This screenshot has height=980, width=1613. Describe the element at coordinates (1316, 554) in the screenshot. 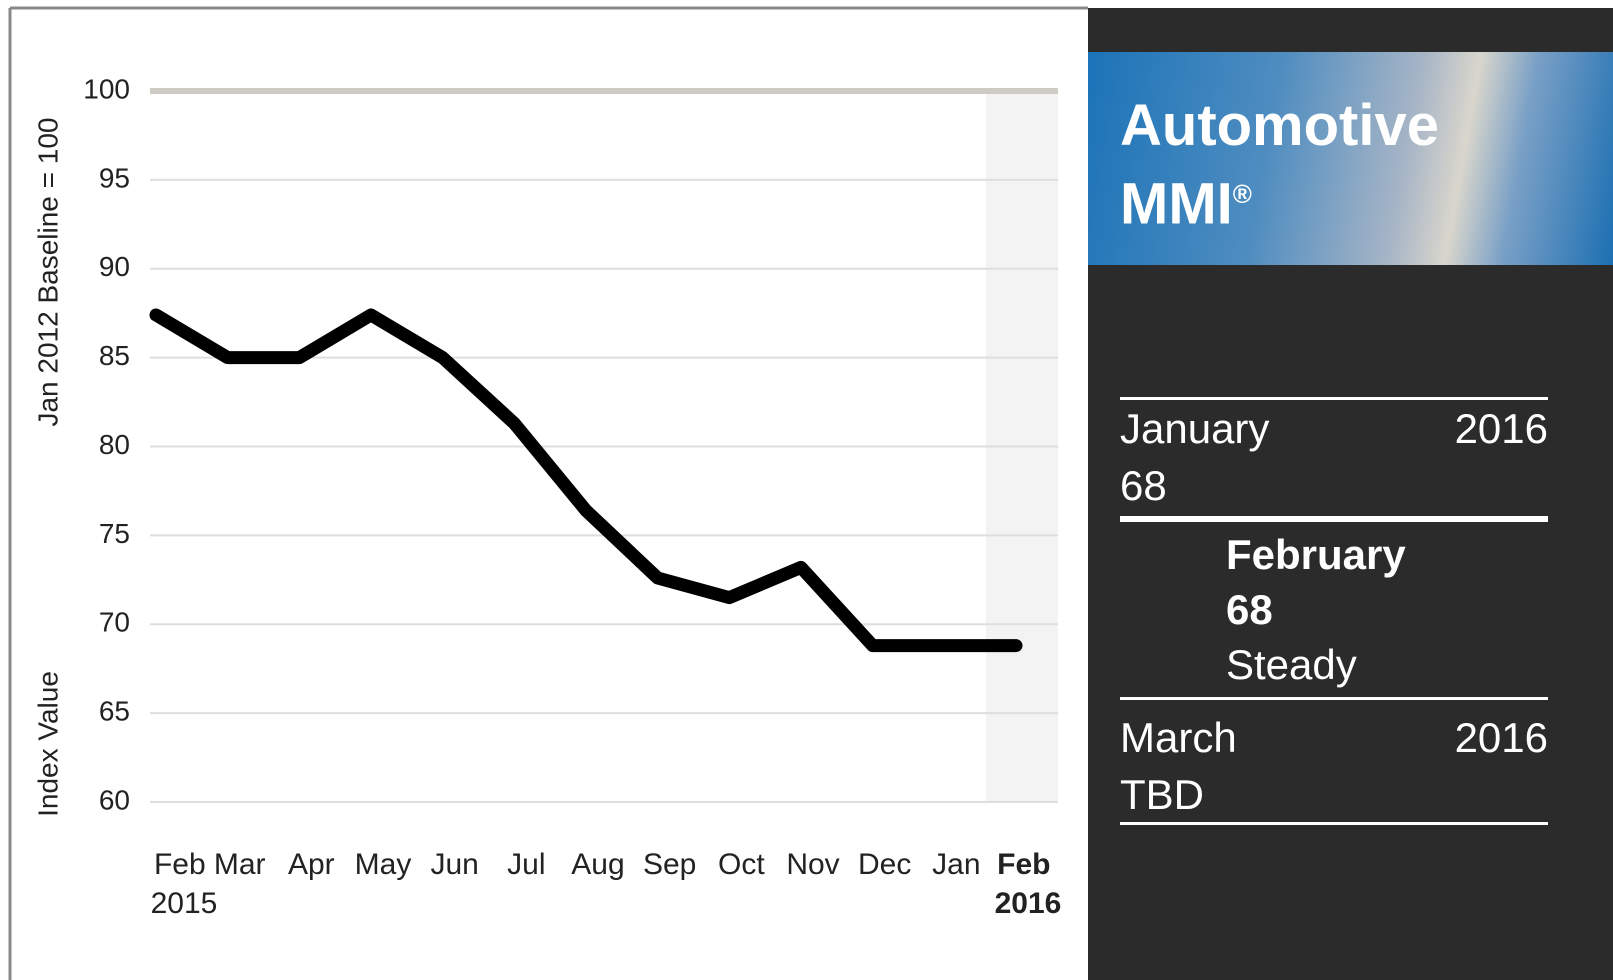

I see `month: February` at that location.